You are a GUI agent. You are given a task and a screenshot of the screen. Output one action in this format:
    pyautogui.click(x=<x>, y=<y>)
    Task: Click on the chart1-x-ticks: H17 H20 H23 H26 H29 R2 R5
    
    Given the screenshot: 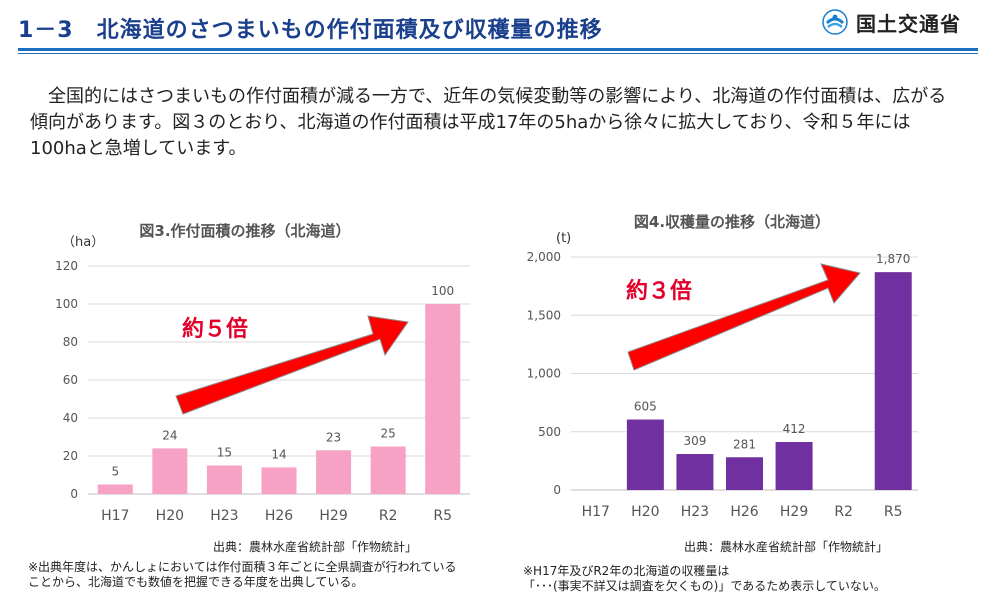 What is the action you would take?
    pyautogui.click(x=276, y=516)
    